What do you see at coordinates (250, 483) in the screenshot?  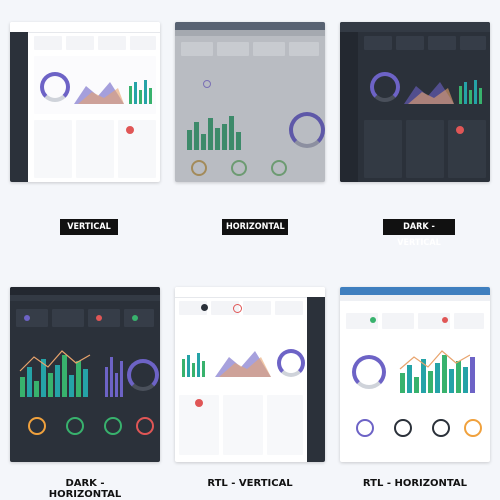 I see `label-rtl-vertical: RTL - VERTICAL` at bounding box center [250, 483].